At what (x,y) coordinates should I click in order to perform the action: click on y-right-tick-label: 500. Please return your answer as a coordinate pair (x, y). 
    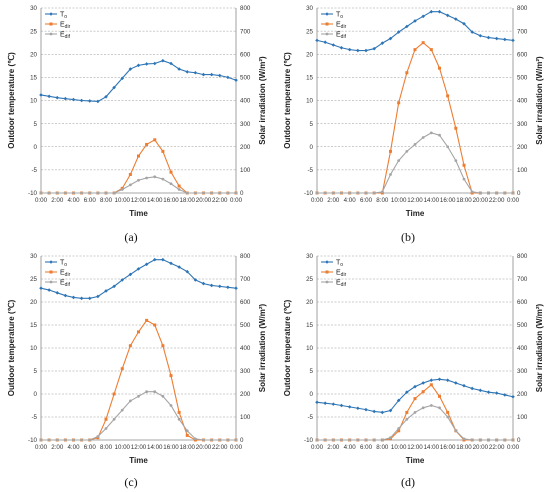
    Looking at the image, I should click on (522, 78).